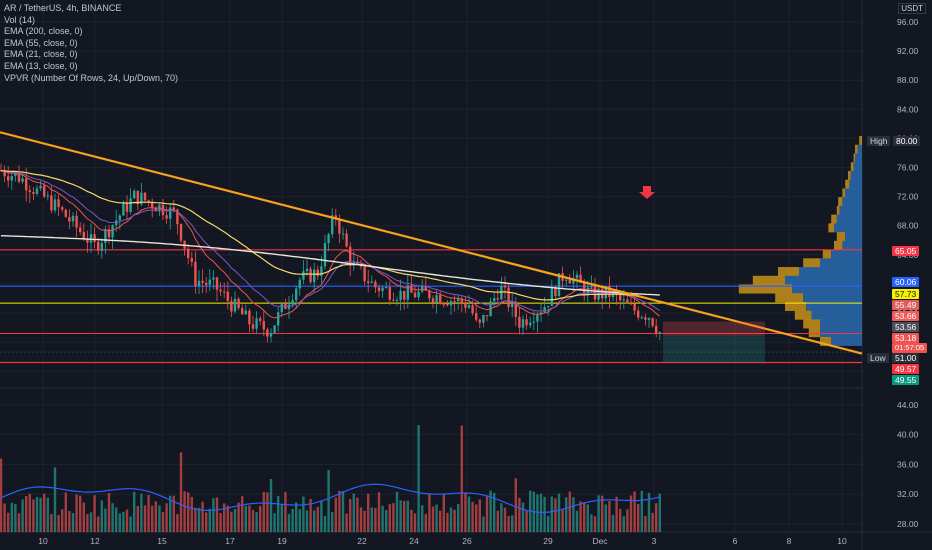 This screenshot has height=550, width=932. What do you see at coordinates (906, 380) in the screenshot?
I see `support-green-tag: 49.55` at bounding box center [906, 380].